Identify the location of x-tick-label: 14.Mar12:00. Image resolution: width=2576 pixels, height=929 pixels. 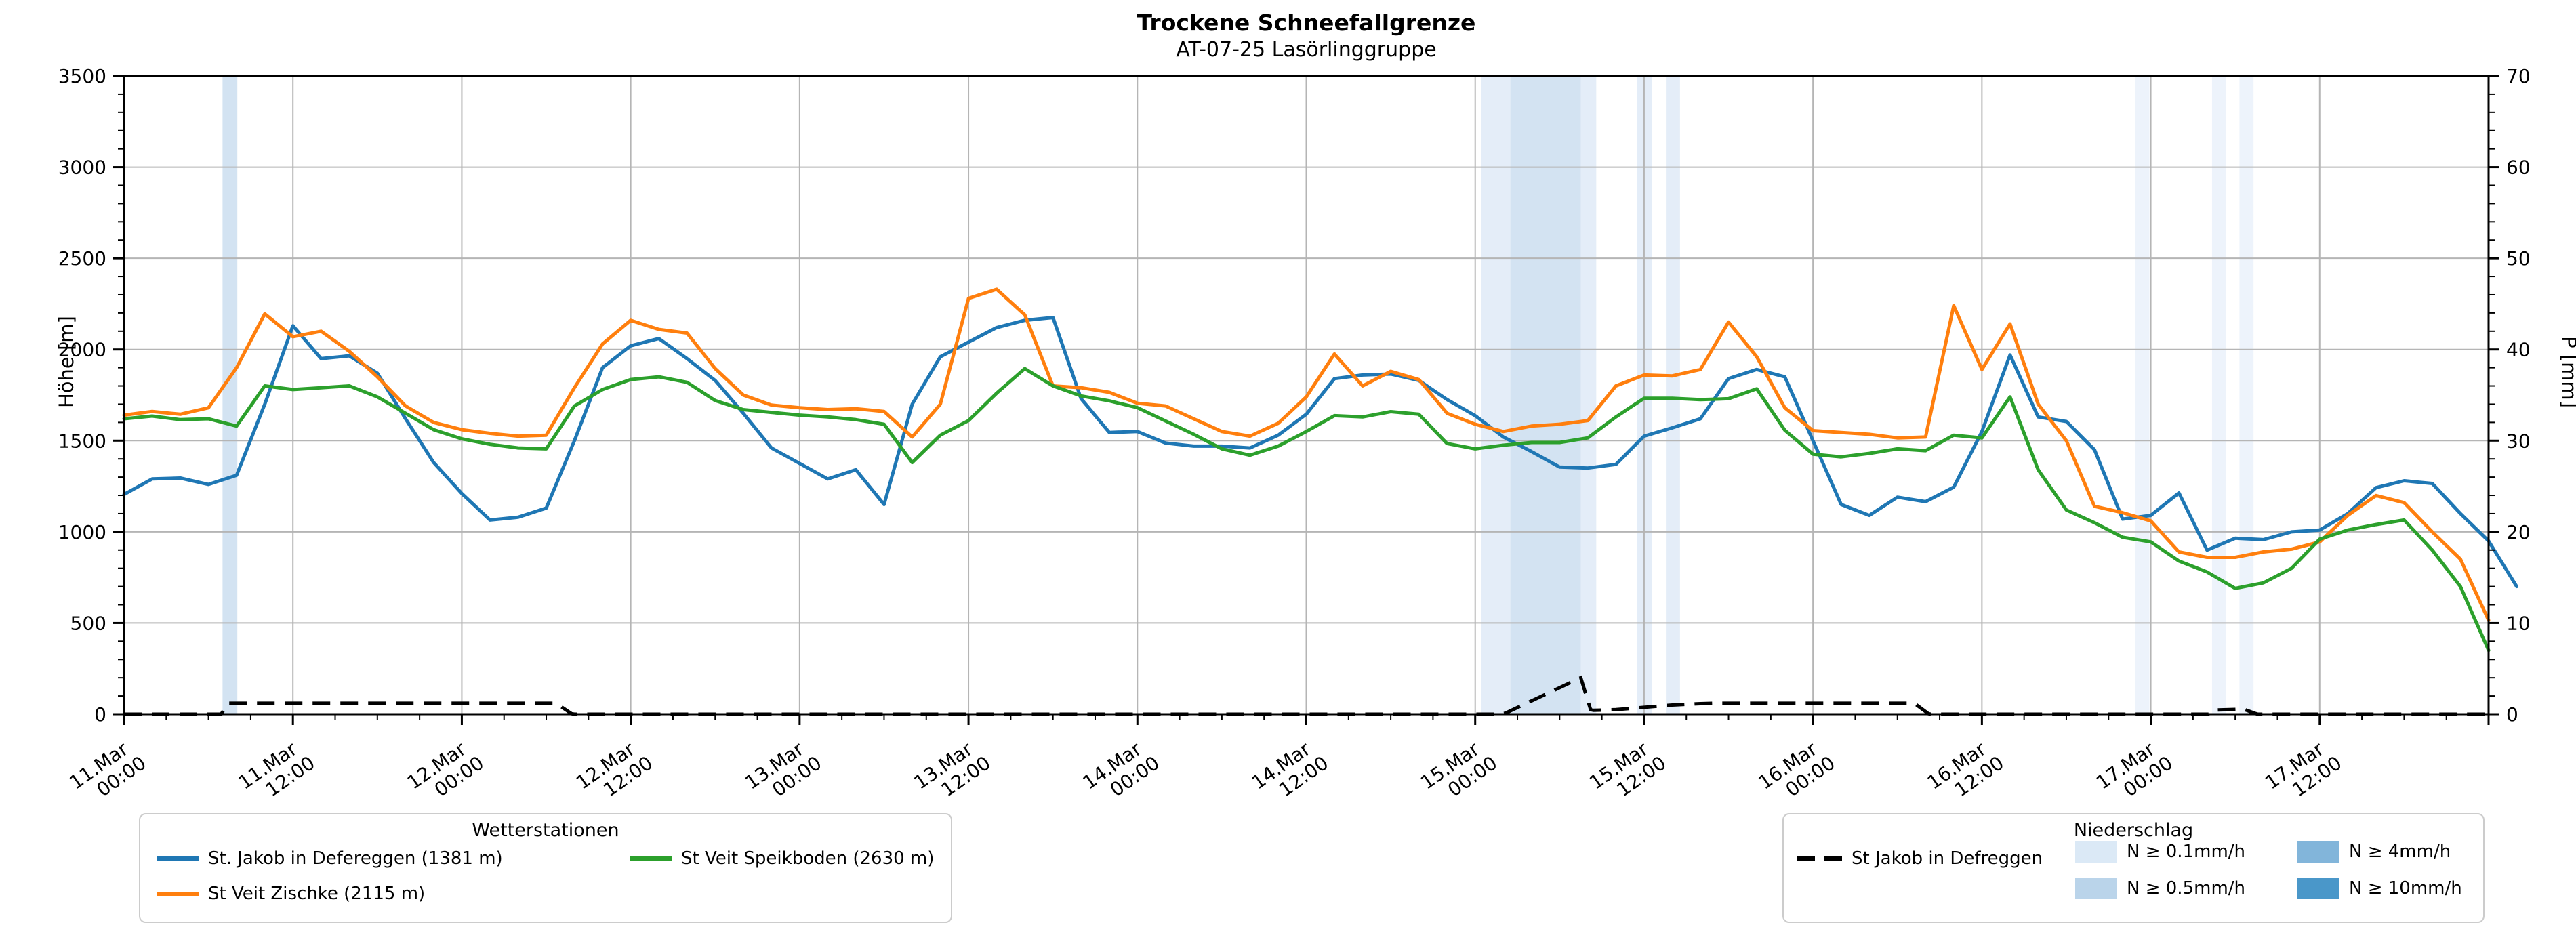
(1290, 773).